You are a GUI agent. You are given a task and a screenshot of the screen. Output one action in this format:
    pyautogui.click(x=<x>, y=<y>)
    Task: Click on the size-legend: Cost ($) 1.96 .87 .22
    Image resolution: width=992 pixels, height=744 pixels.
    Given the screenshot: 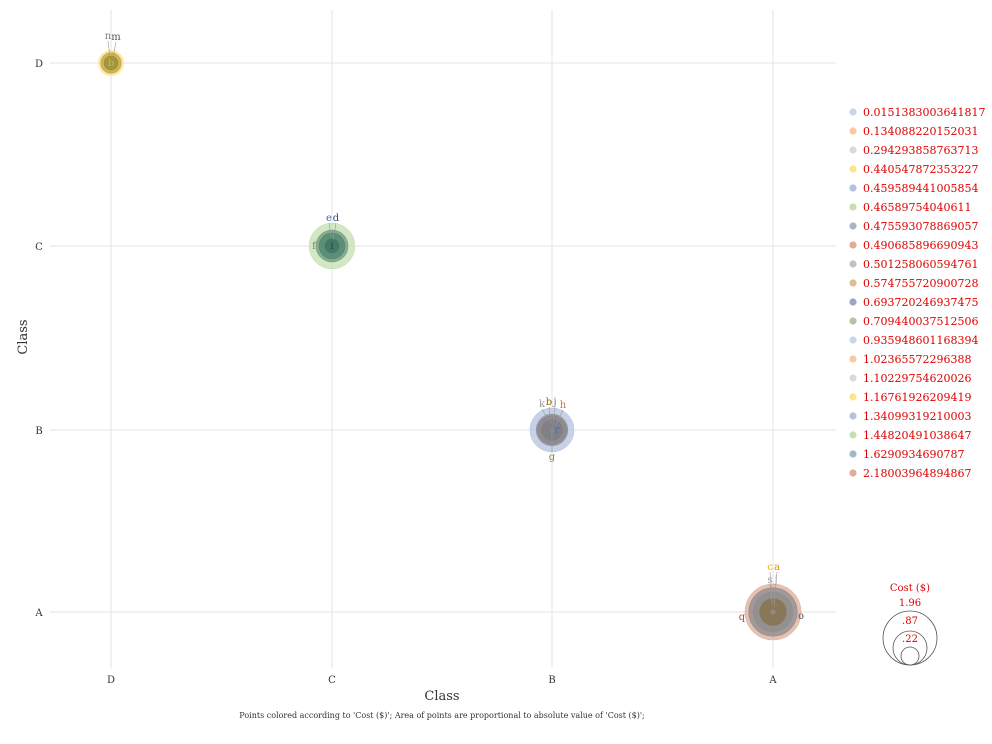 What is the action you would take?
    pyautogui.click(x=910, y=624)
    